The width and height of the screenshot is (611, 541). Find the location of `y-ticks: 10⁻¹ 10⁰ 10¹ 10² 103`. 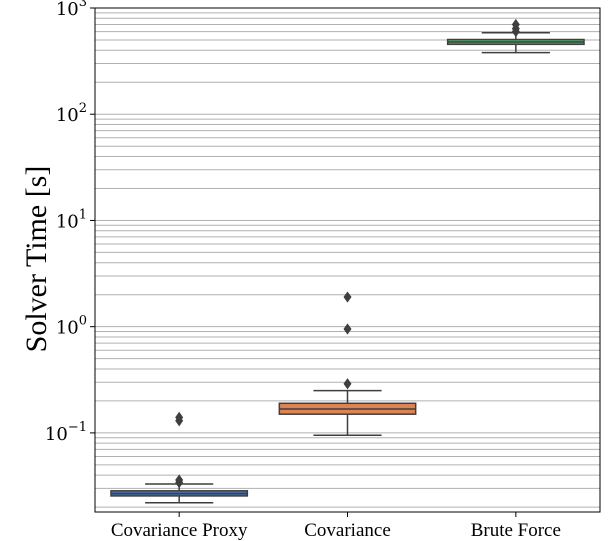

y-ticks: 10⁻¹ 10⁰ 10¹ 10² 103 is located at coordinates (70, 222).